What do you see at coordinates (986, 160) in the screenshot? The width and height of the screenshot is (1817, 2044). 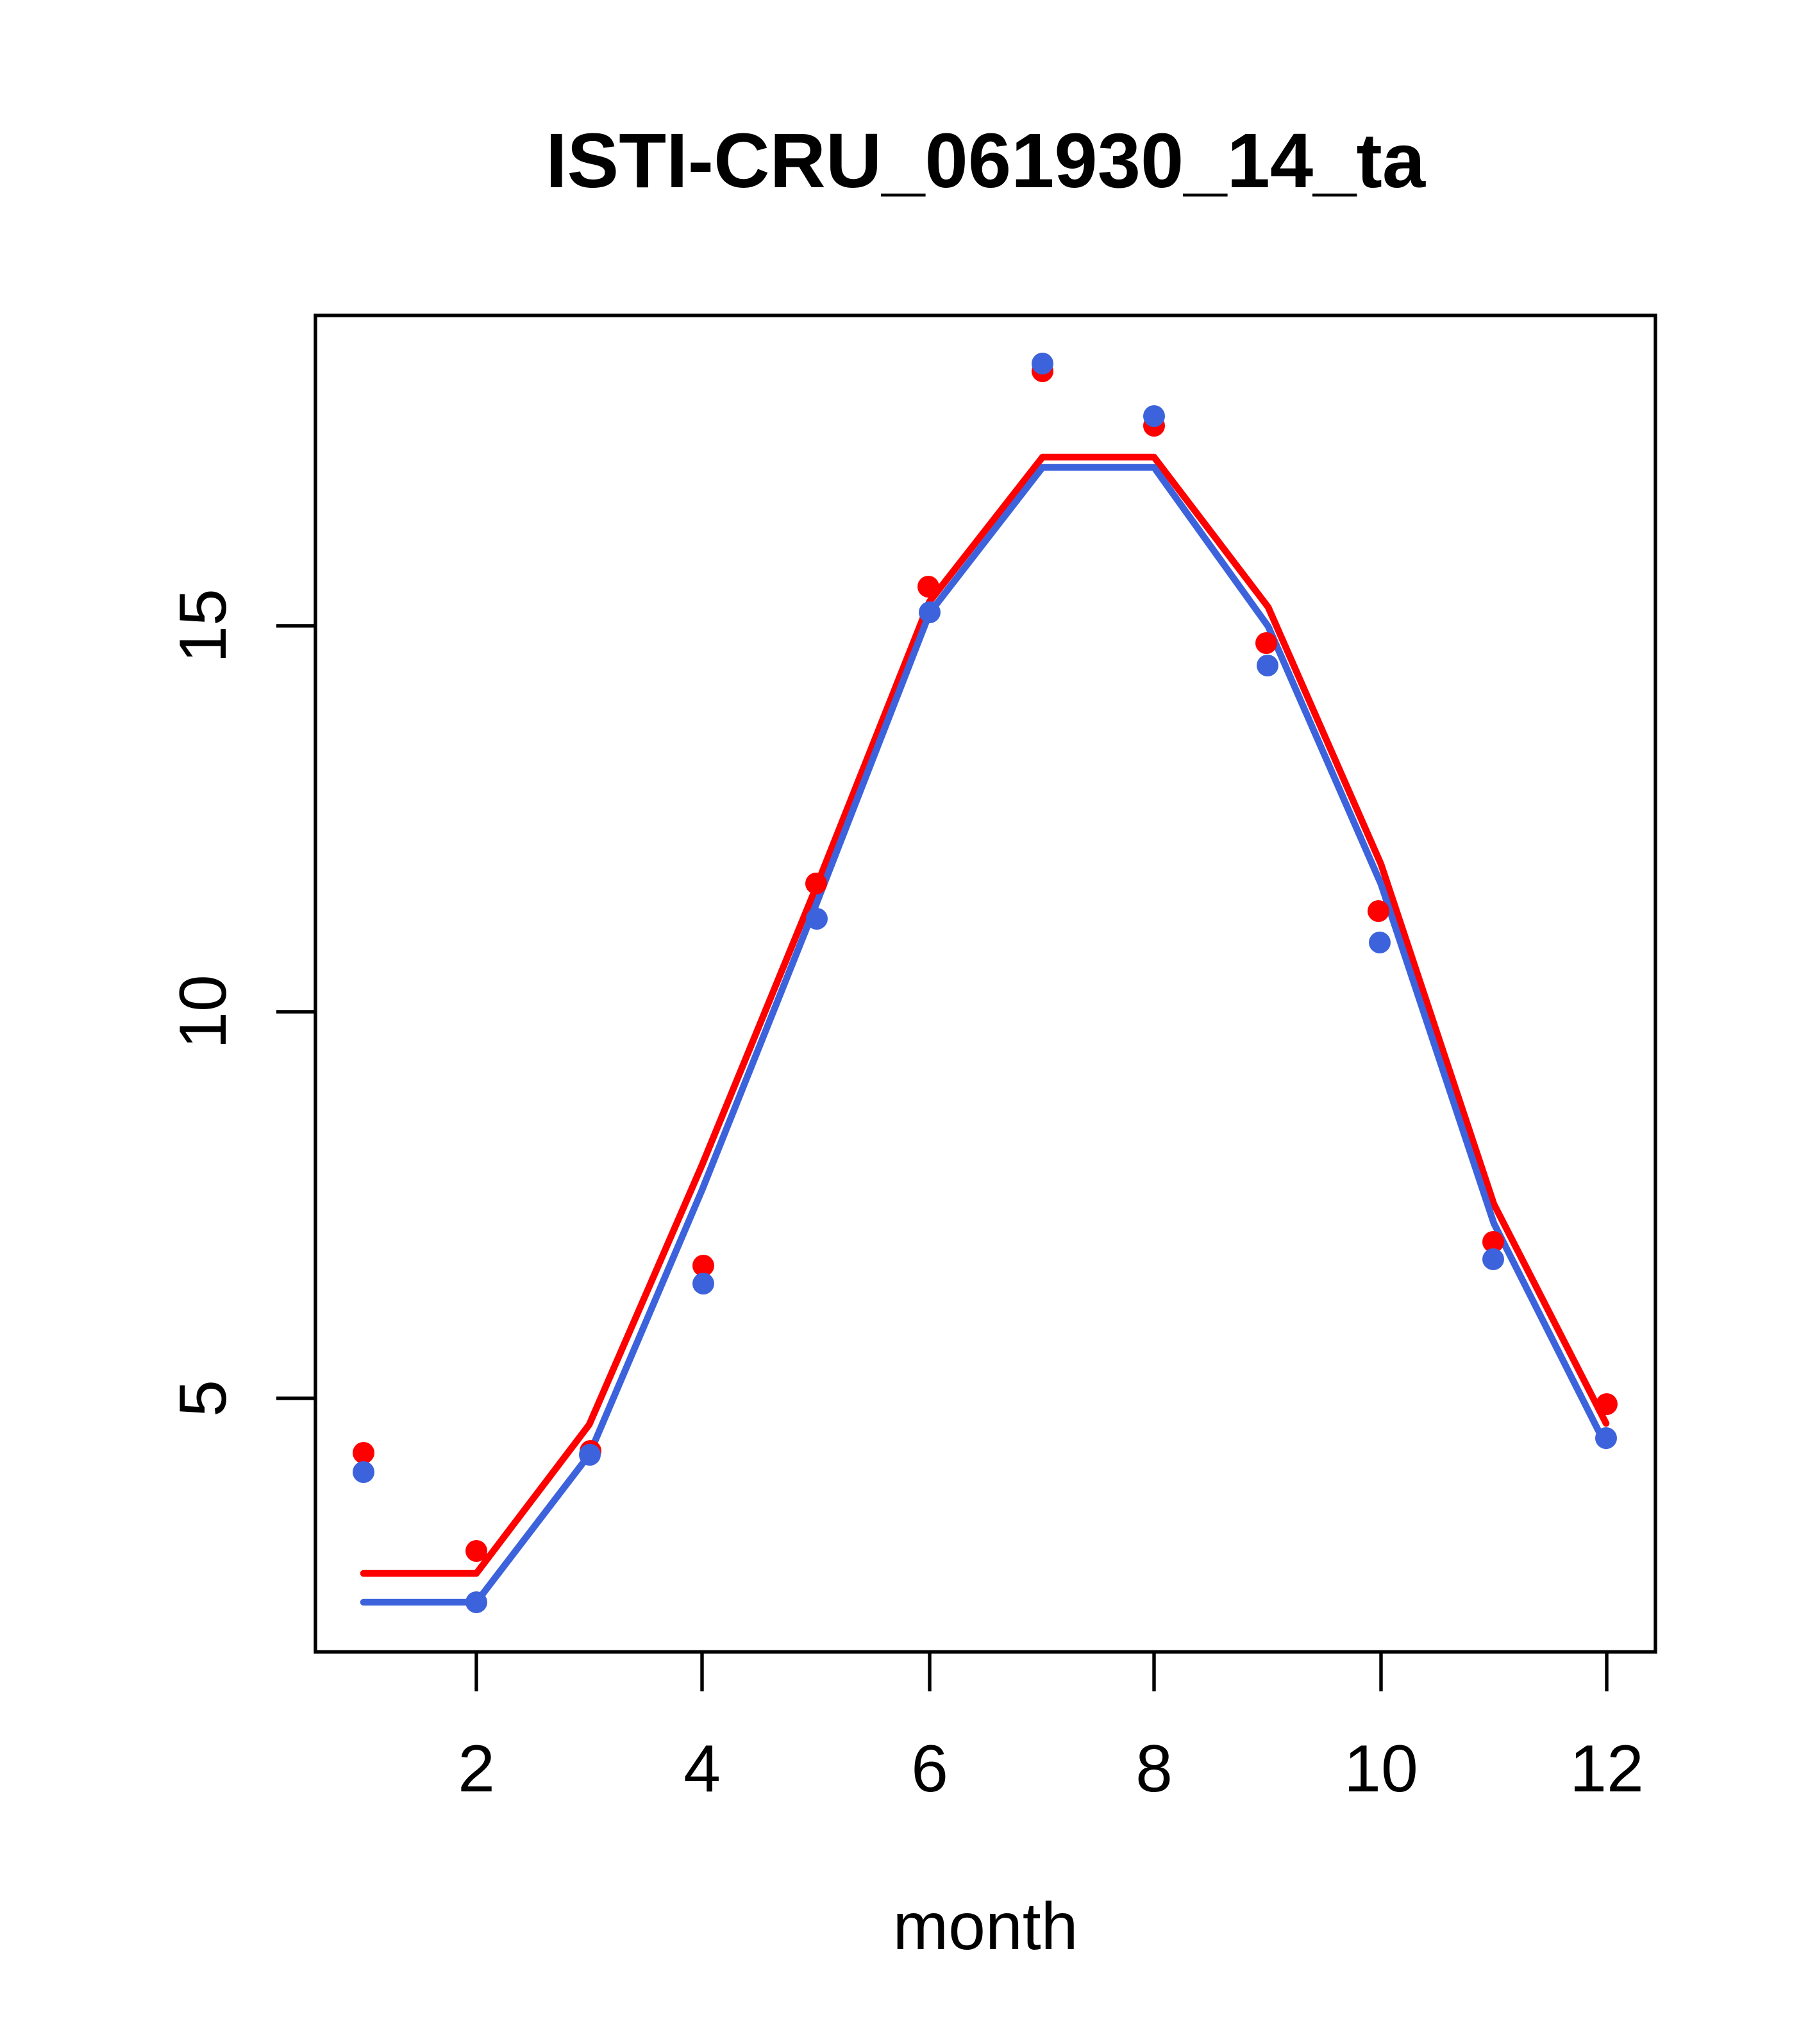 I see `svg-text: ISTI-CRU_061930_14_ta` at bounding box center [986, 160].